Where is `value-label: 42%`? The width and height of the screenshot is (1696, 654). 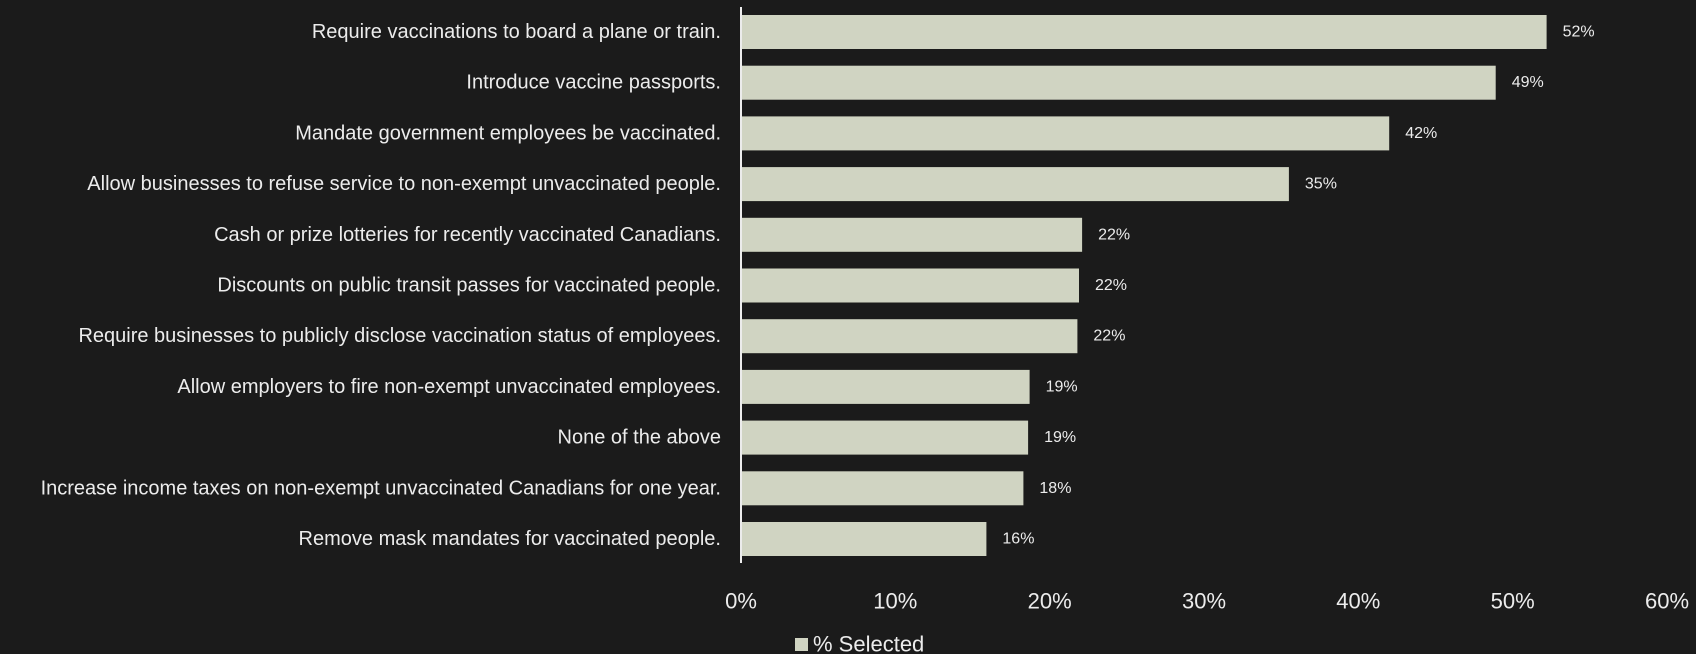
value-label: 42% is located at coordinates (1421, 133).